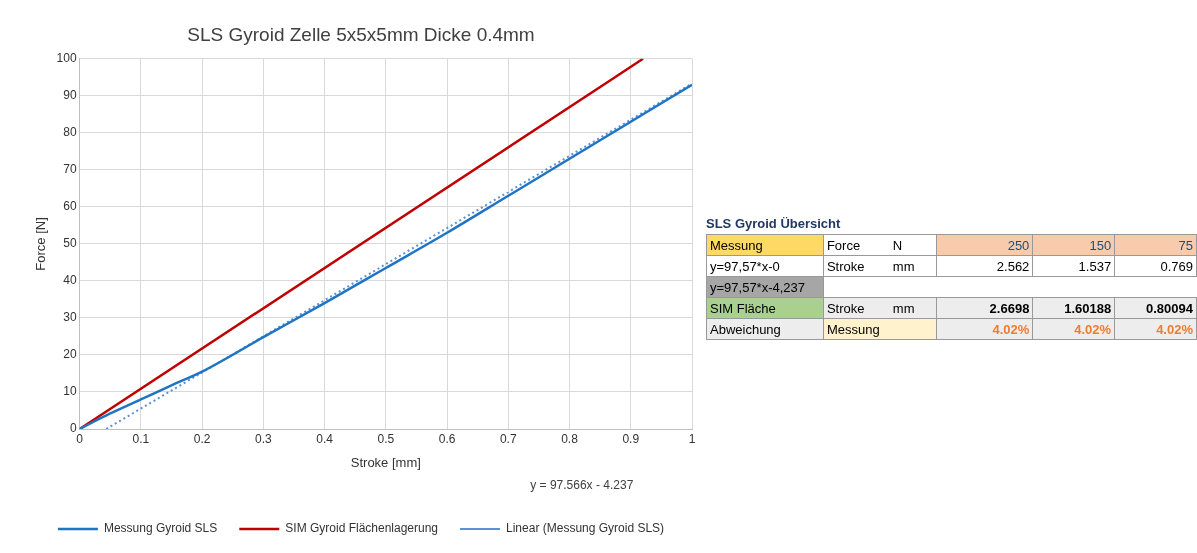 This screenshot has height=553, width=1197. What do you see at coordinates (765, 287) in the screenshot?
I see `text: y=97,57*x-4,237` at bounding box center [765, 287].